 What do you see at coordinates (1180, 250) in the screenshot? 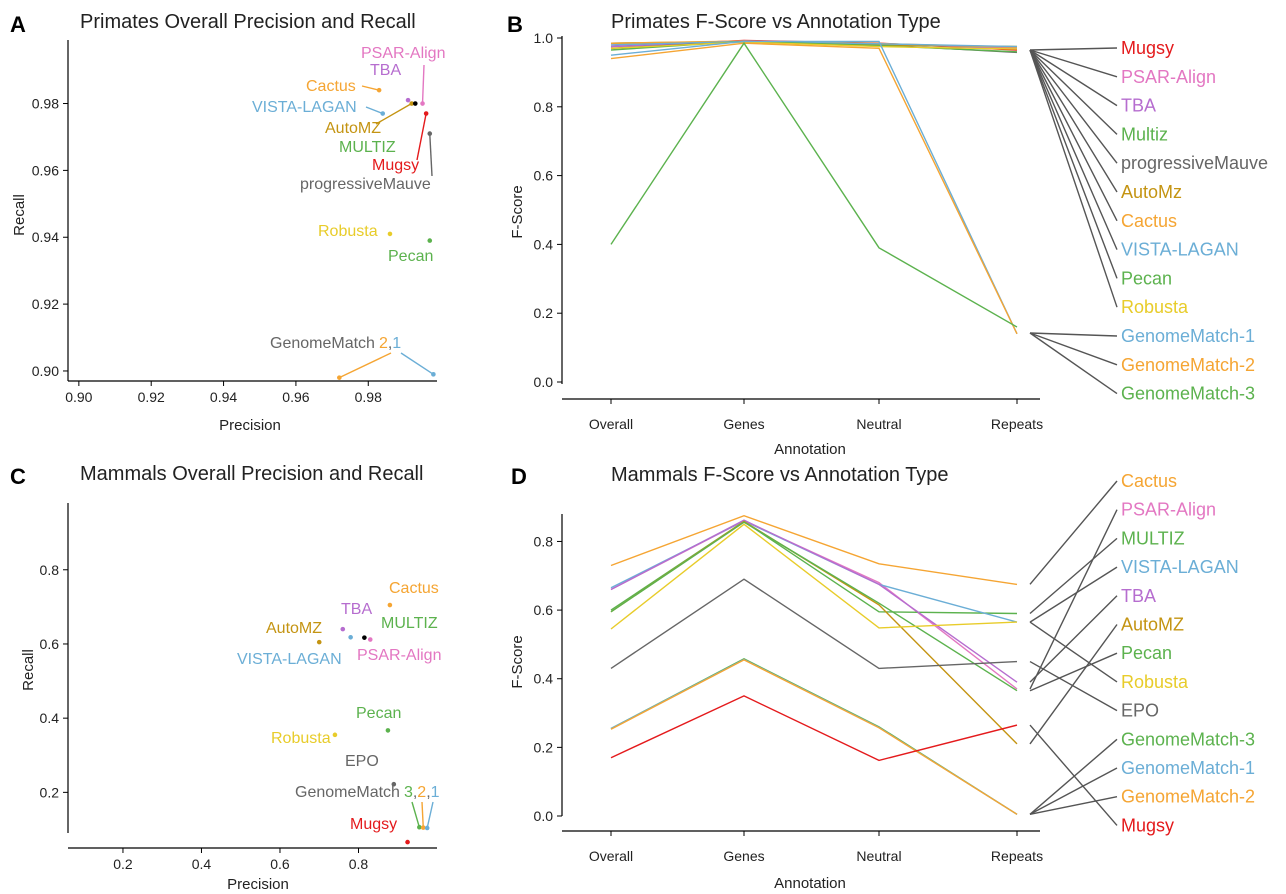
I see `legend-item-vista-lagan: VISTA-LAGAN` at bounding box center [1180, 250].